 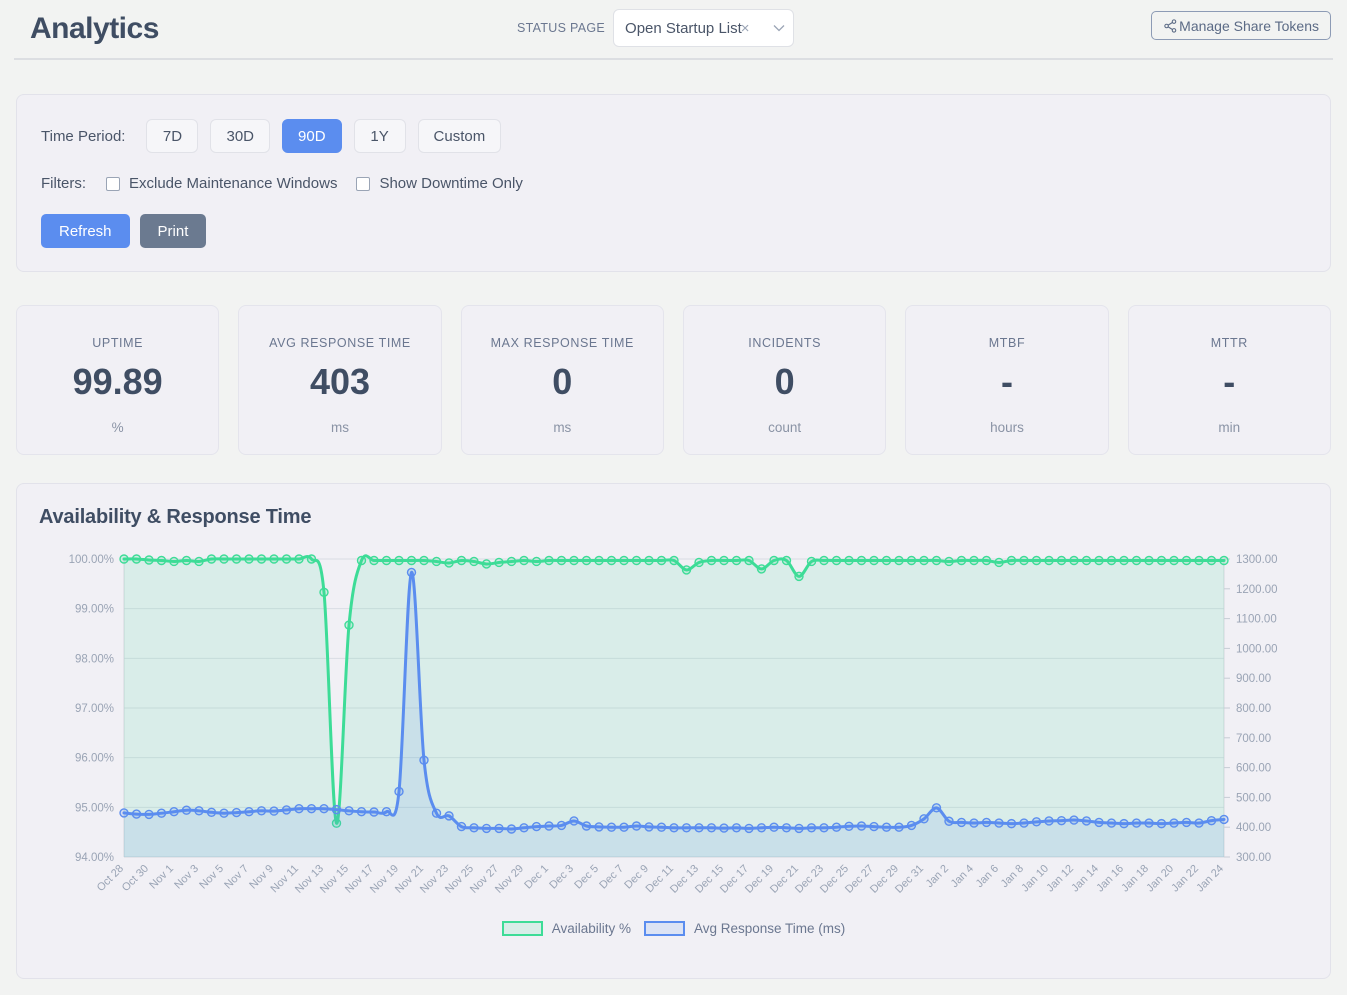 I want to click on legend-item: Avg Response Time (ms), so click(x=744, y=928).